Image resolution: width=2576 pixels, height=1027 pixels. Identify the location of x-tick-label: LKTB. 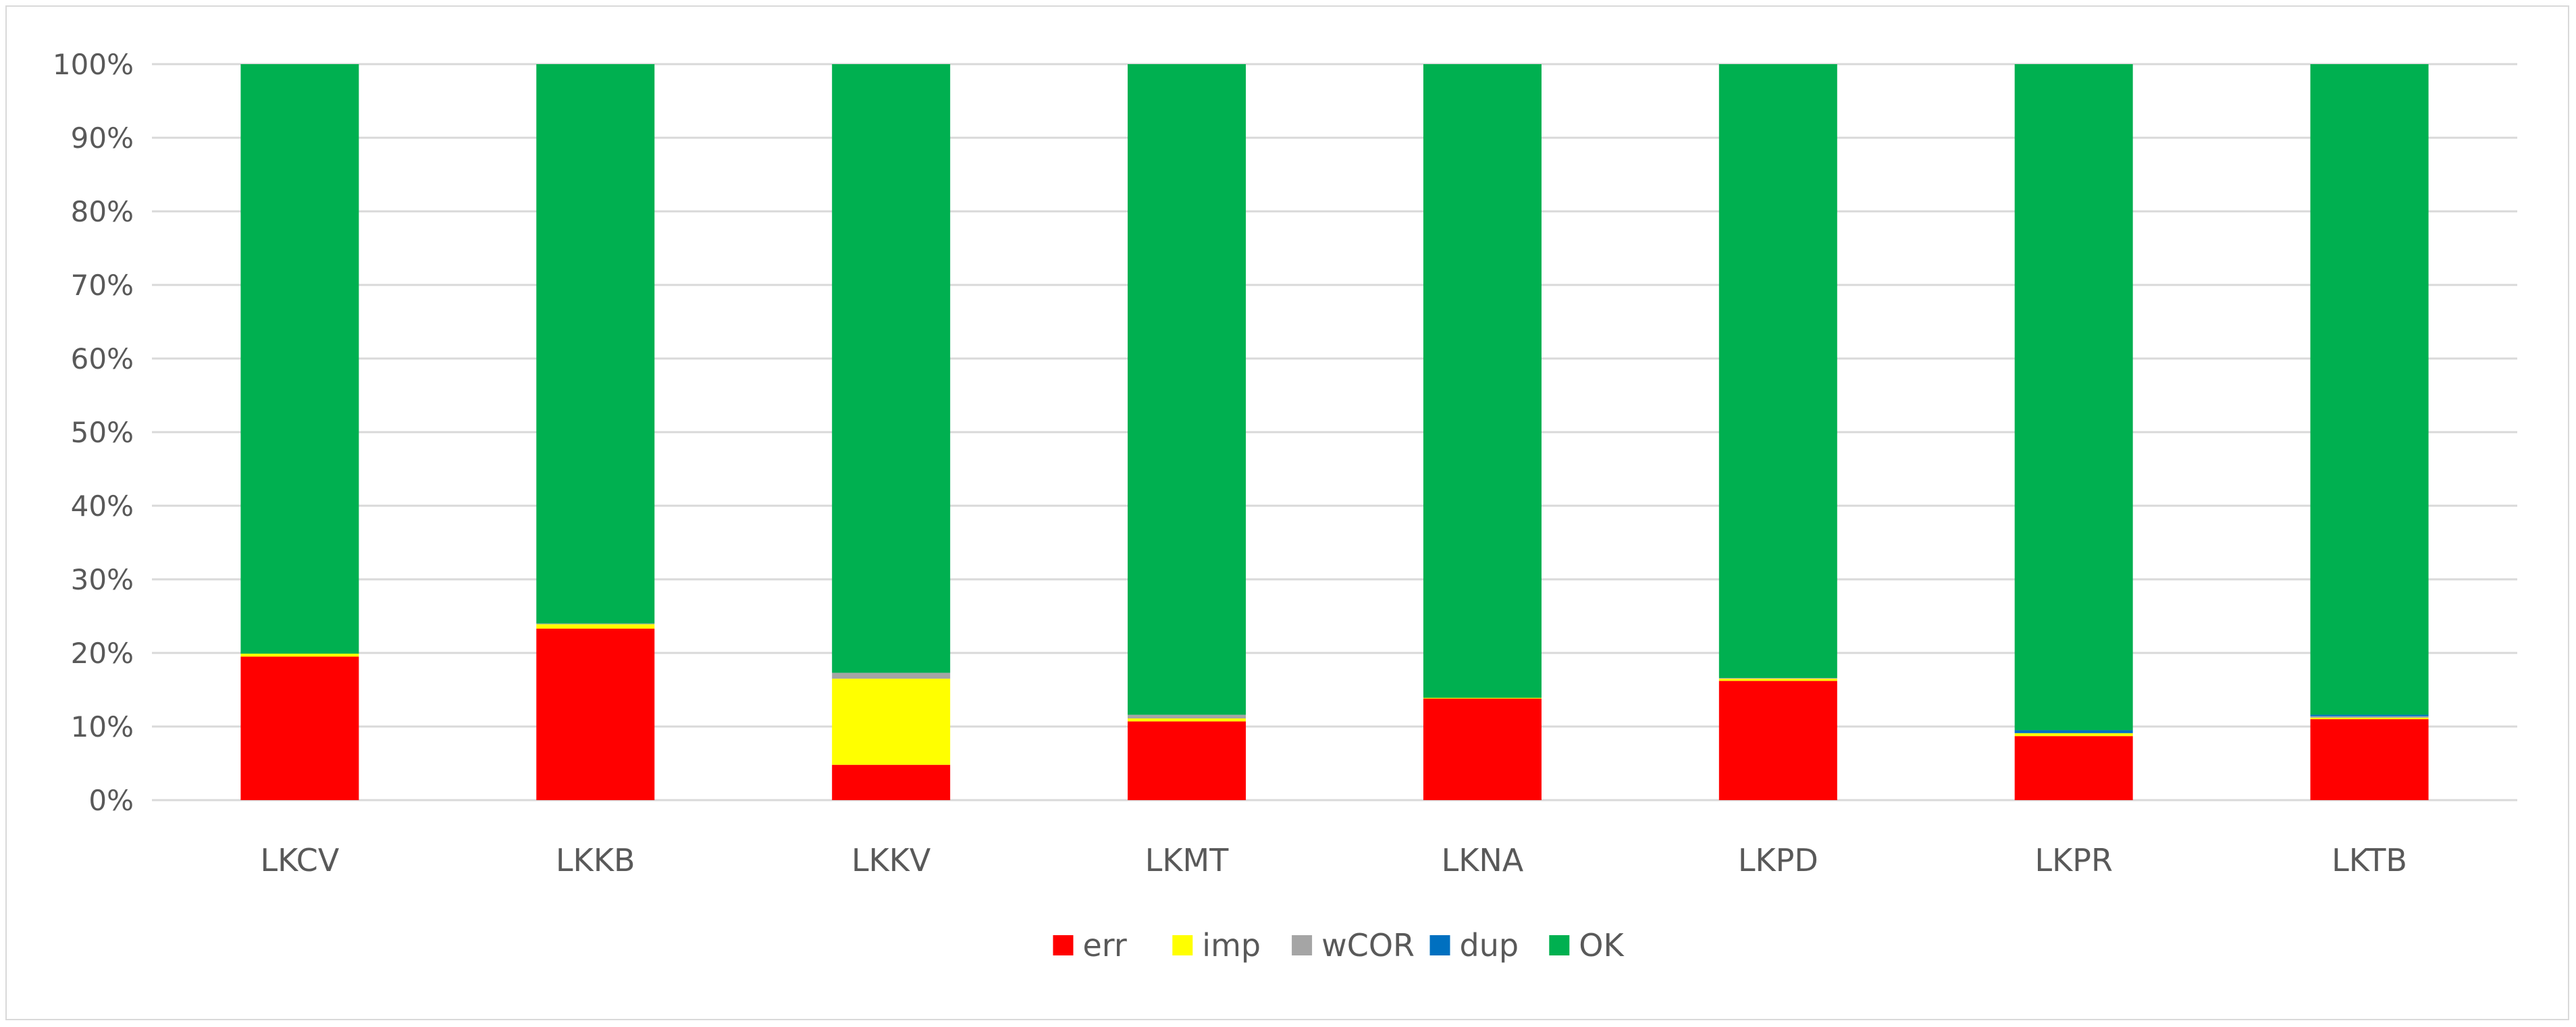
(2369, 860).